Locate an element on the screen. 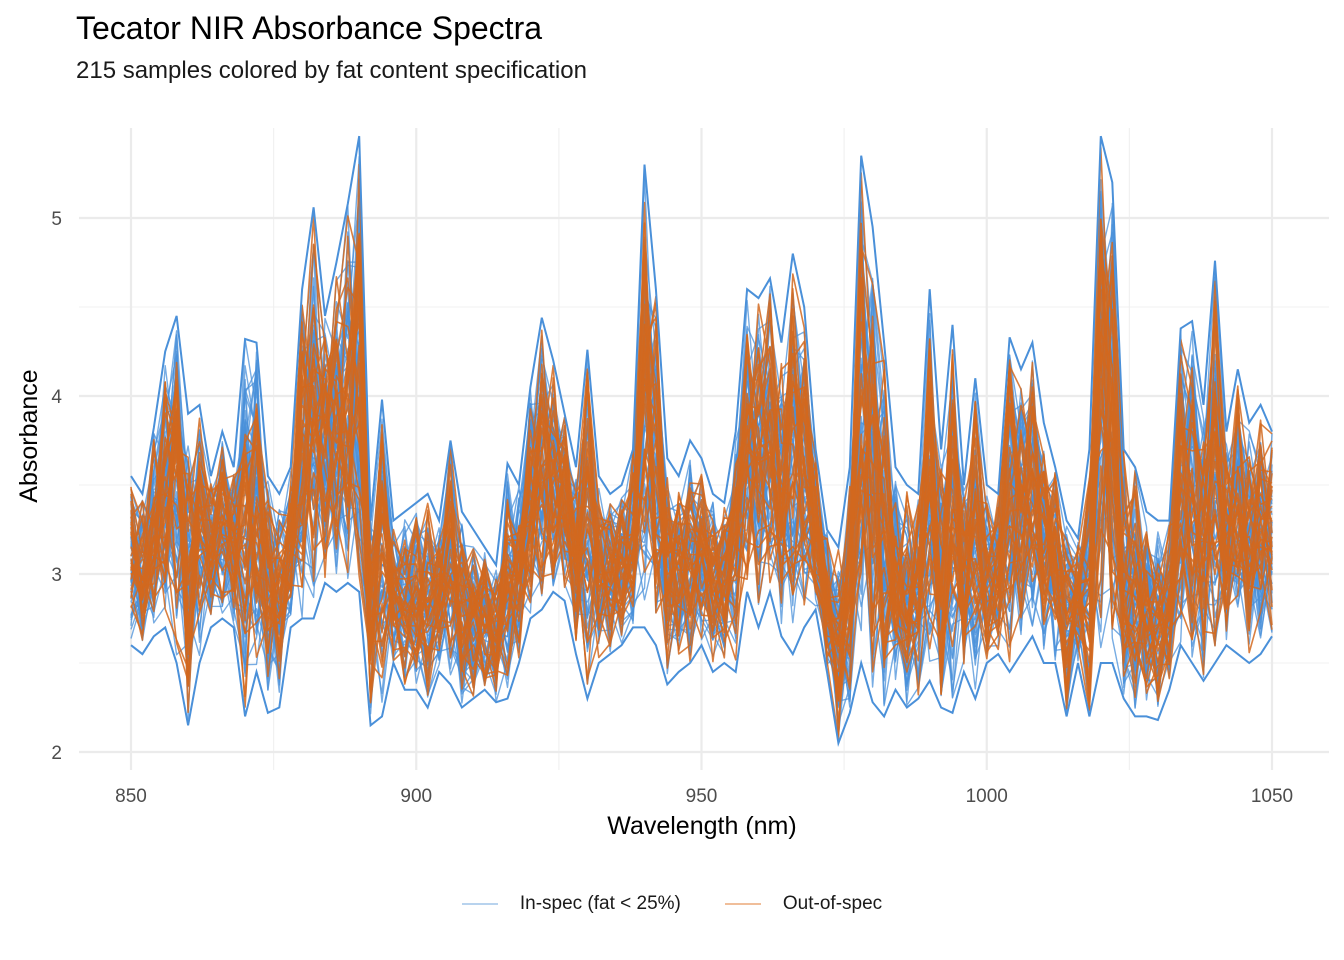 Image resolution: width=1344 pixels, height=960 pixels. x-tick-label: 900 is located at coordinates (416, 796).